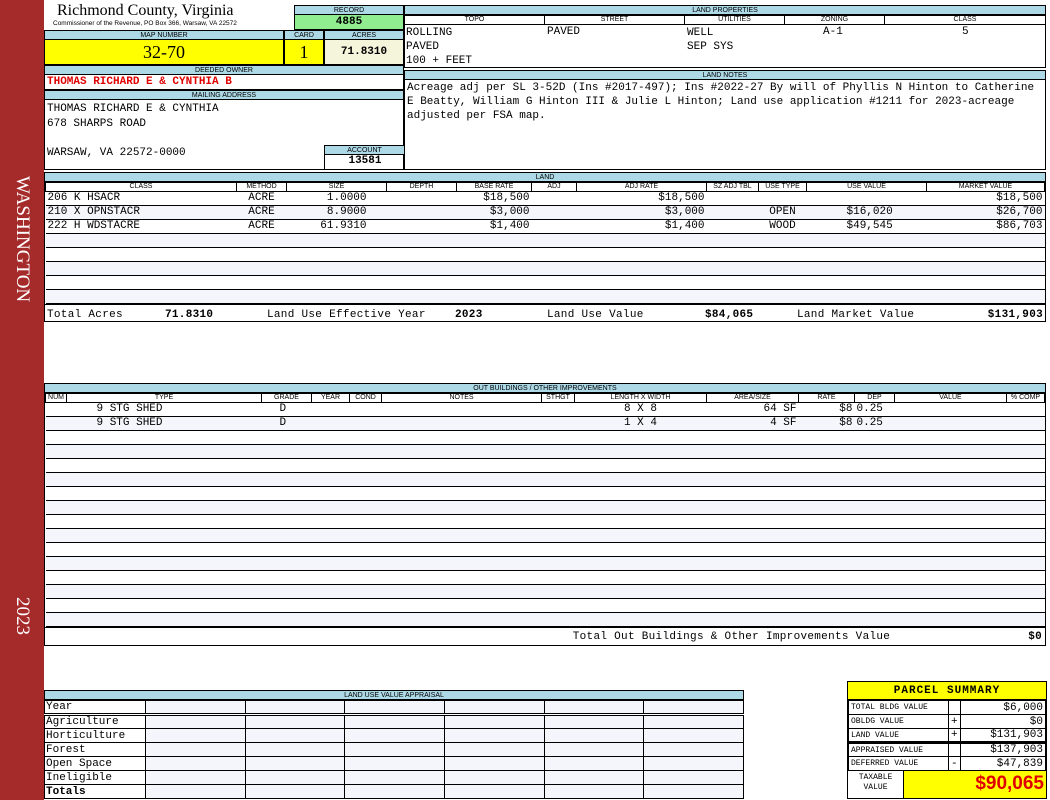  What do you see at coordinates (336, 187) in the screenshot?
I see `column-header: SIZE` at bounding box center [336, 187].